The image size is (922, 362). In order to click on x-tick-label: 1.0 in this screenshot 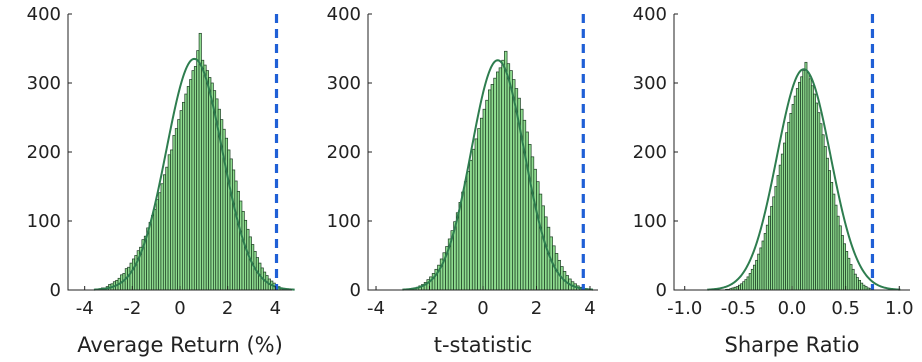, I will do `click(899, 308)`.